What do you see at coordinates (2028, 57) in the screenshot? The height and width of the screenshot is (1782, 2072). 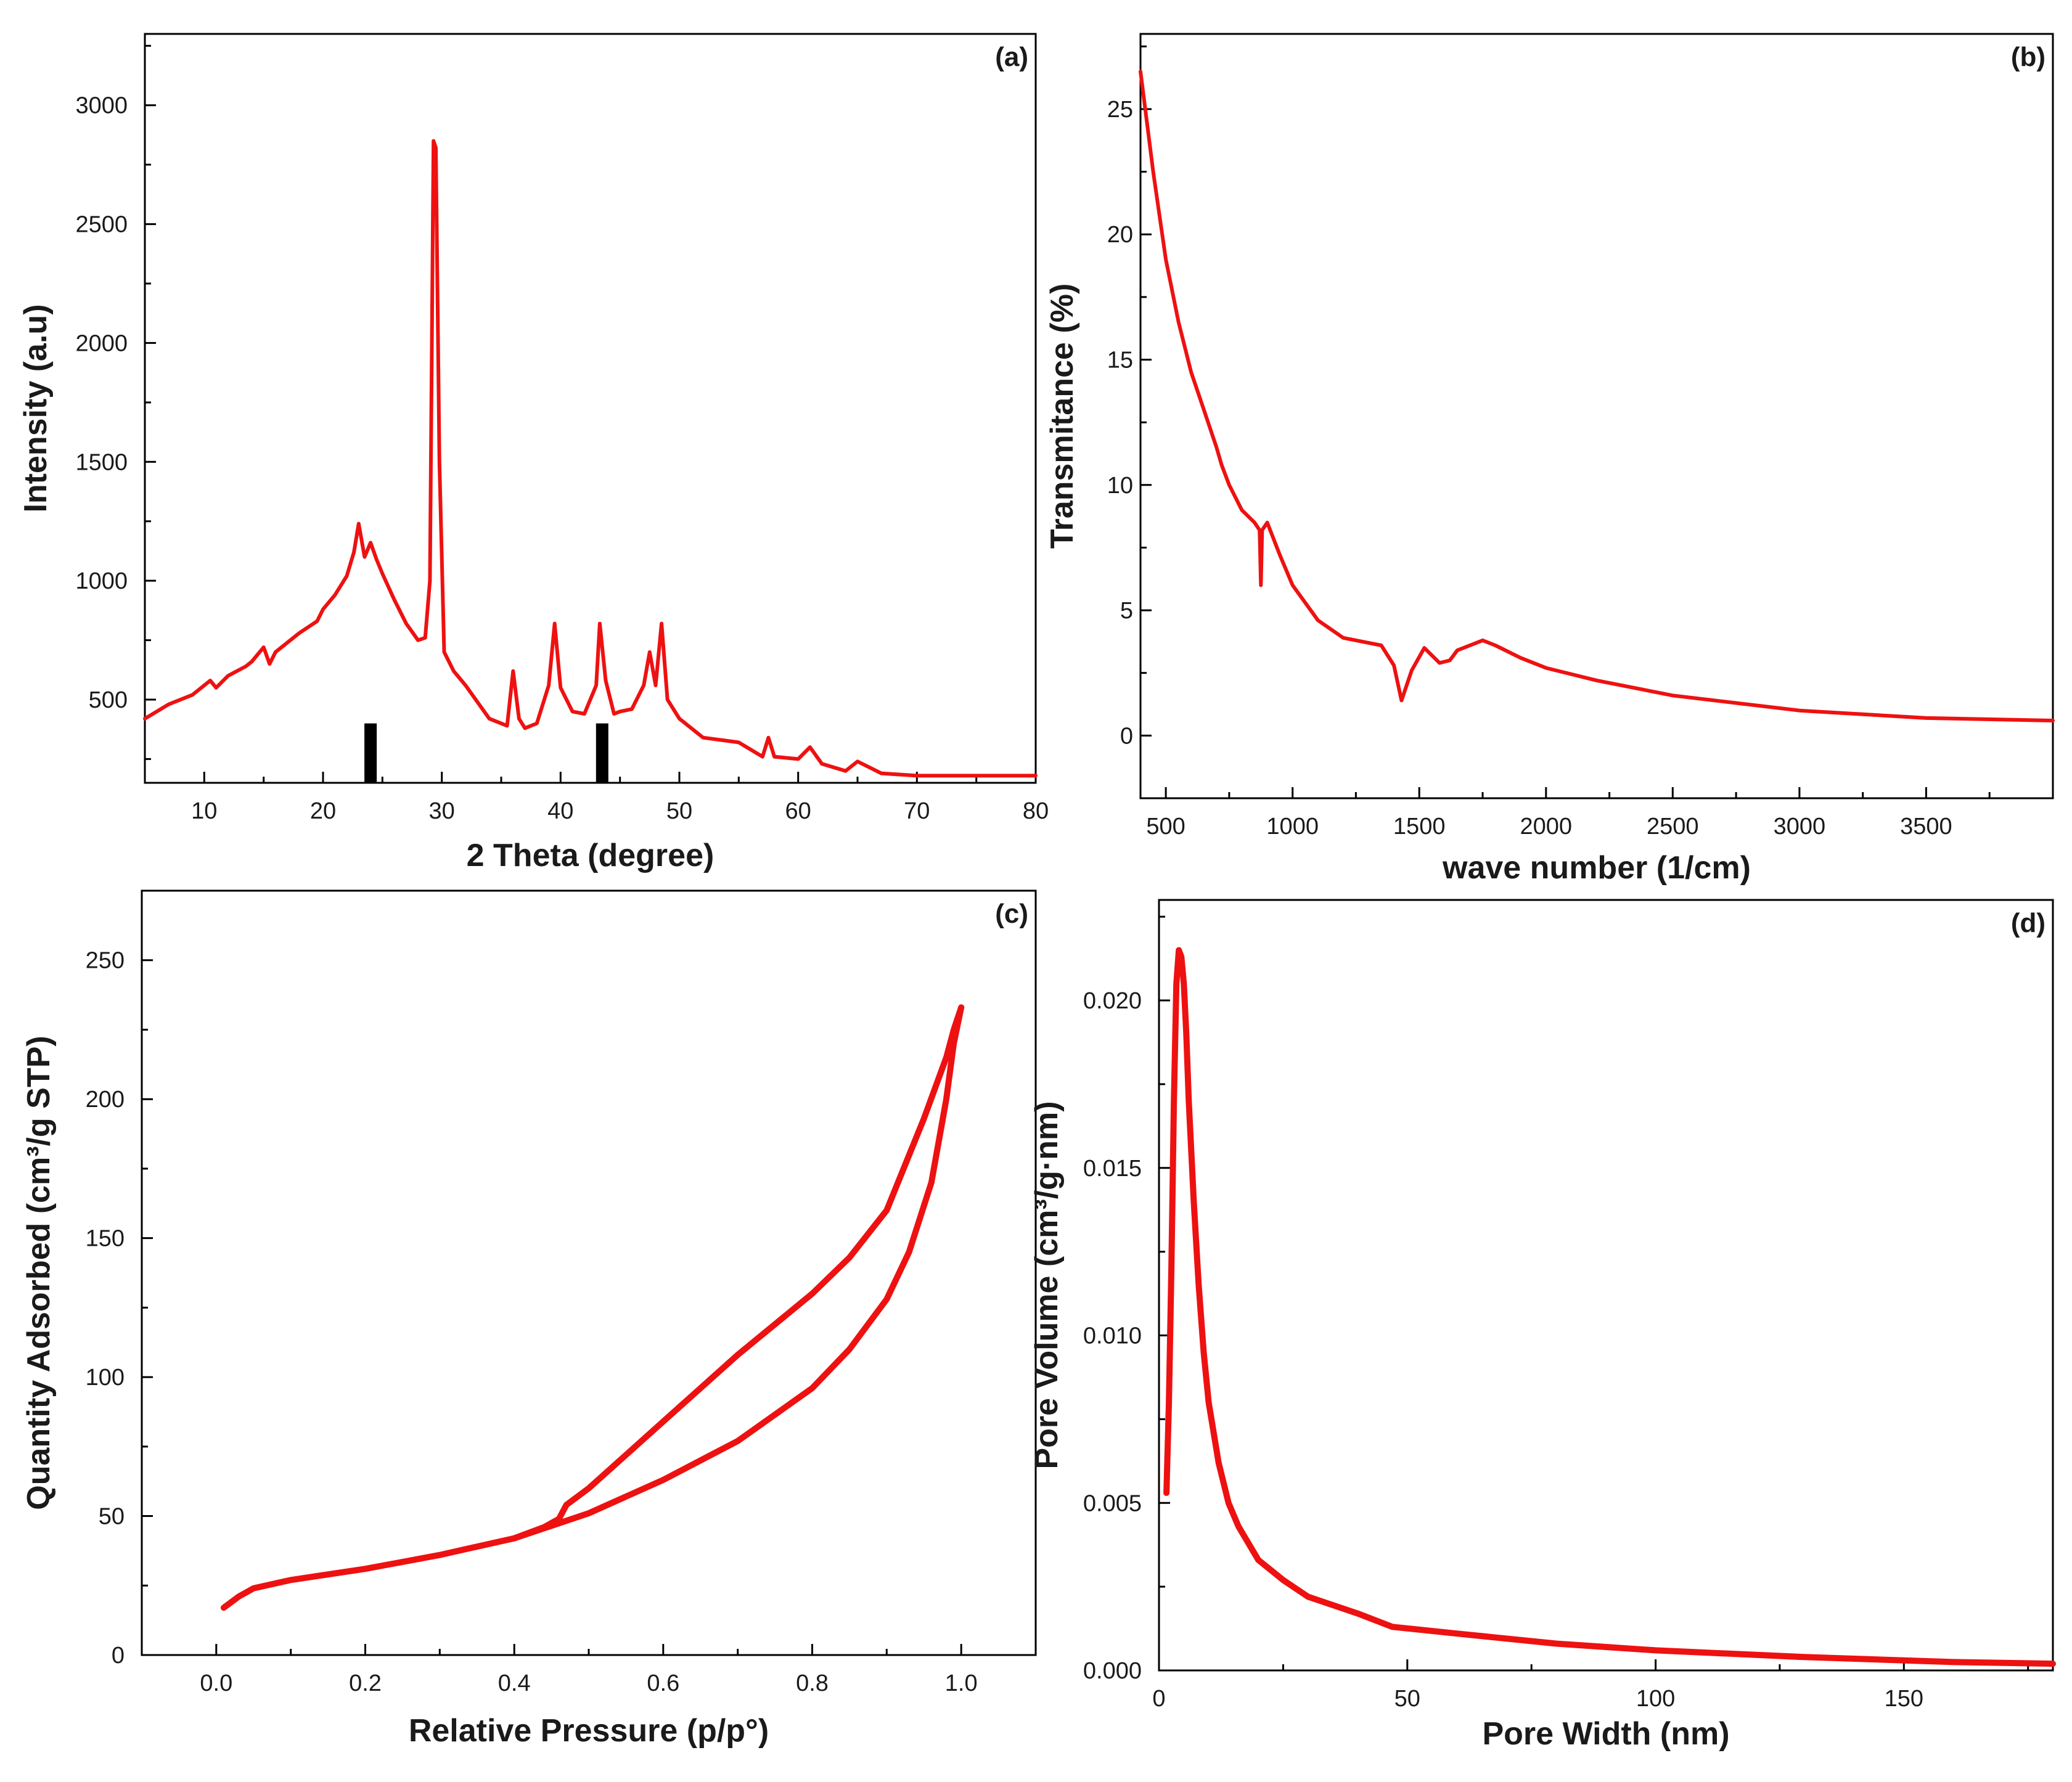 I see `panel-label: (b)` at bounding box center [2028, 57].